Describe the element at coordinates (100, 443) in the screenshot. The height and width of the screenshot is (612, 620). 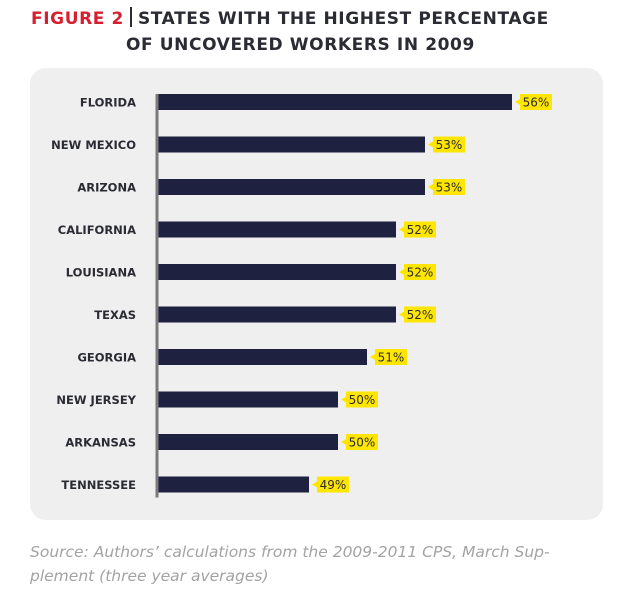
I see `category-label: ARKANSAS` at that location.